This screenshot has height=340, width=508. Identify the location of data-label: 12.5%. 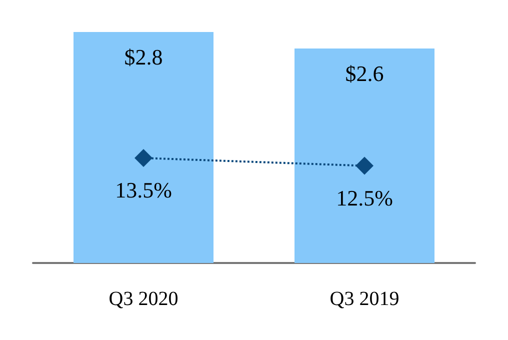
(364, 197).